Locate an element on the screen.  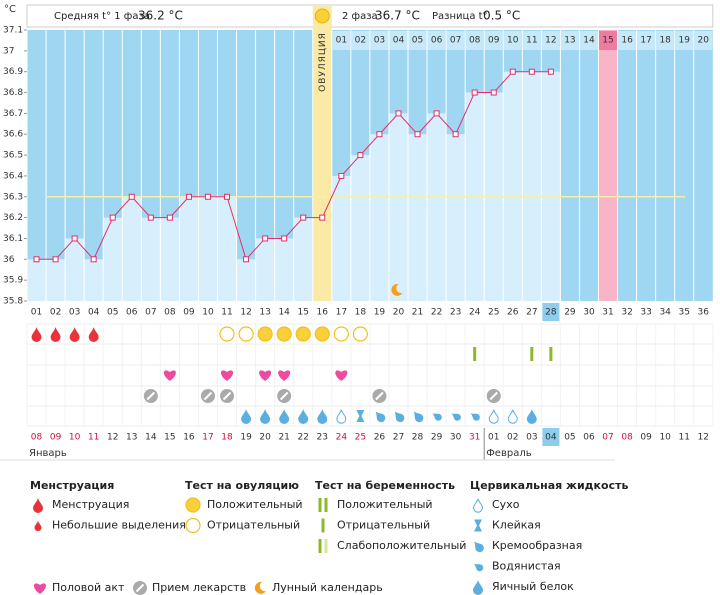
x-tick-label: 13 is located at coordinates (264, 313).